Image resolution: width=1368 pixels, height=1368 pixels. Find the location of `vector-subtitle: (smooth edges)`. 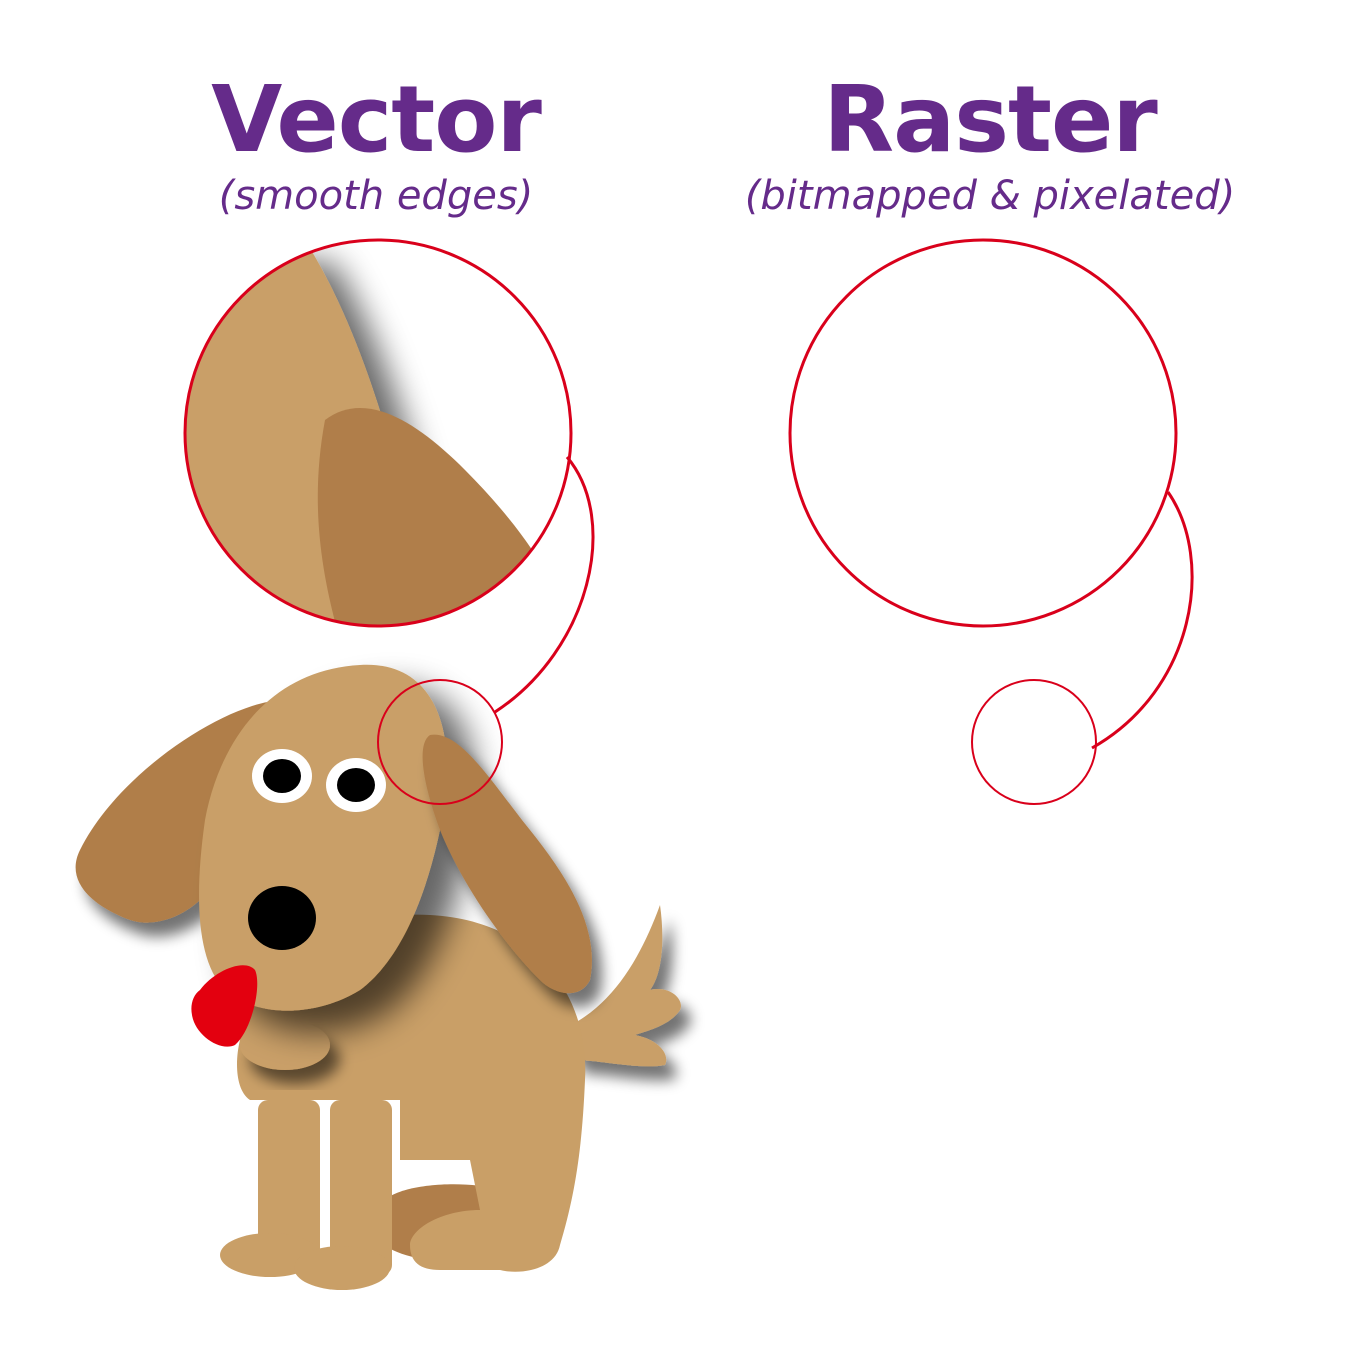

vector-subtitle: (smooth edges) is located at coordinates (376, 196).